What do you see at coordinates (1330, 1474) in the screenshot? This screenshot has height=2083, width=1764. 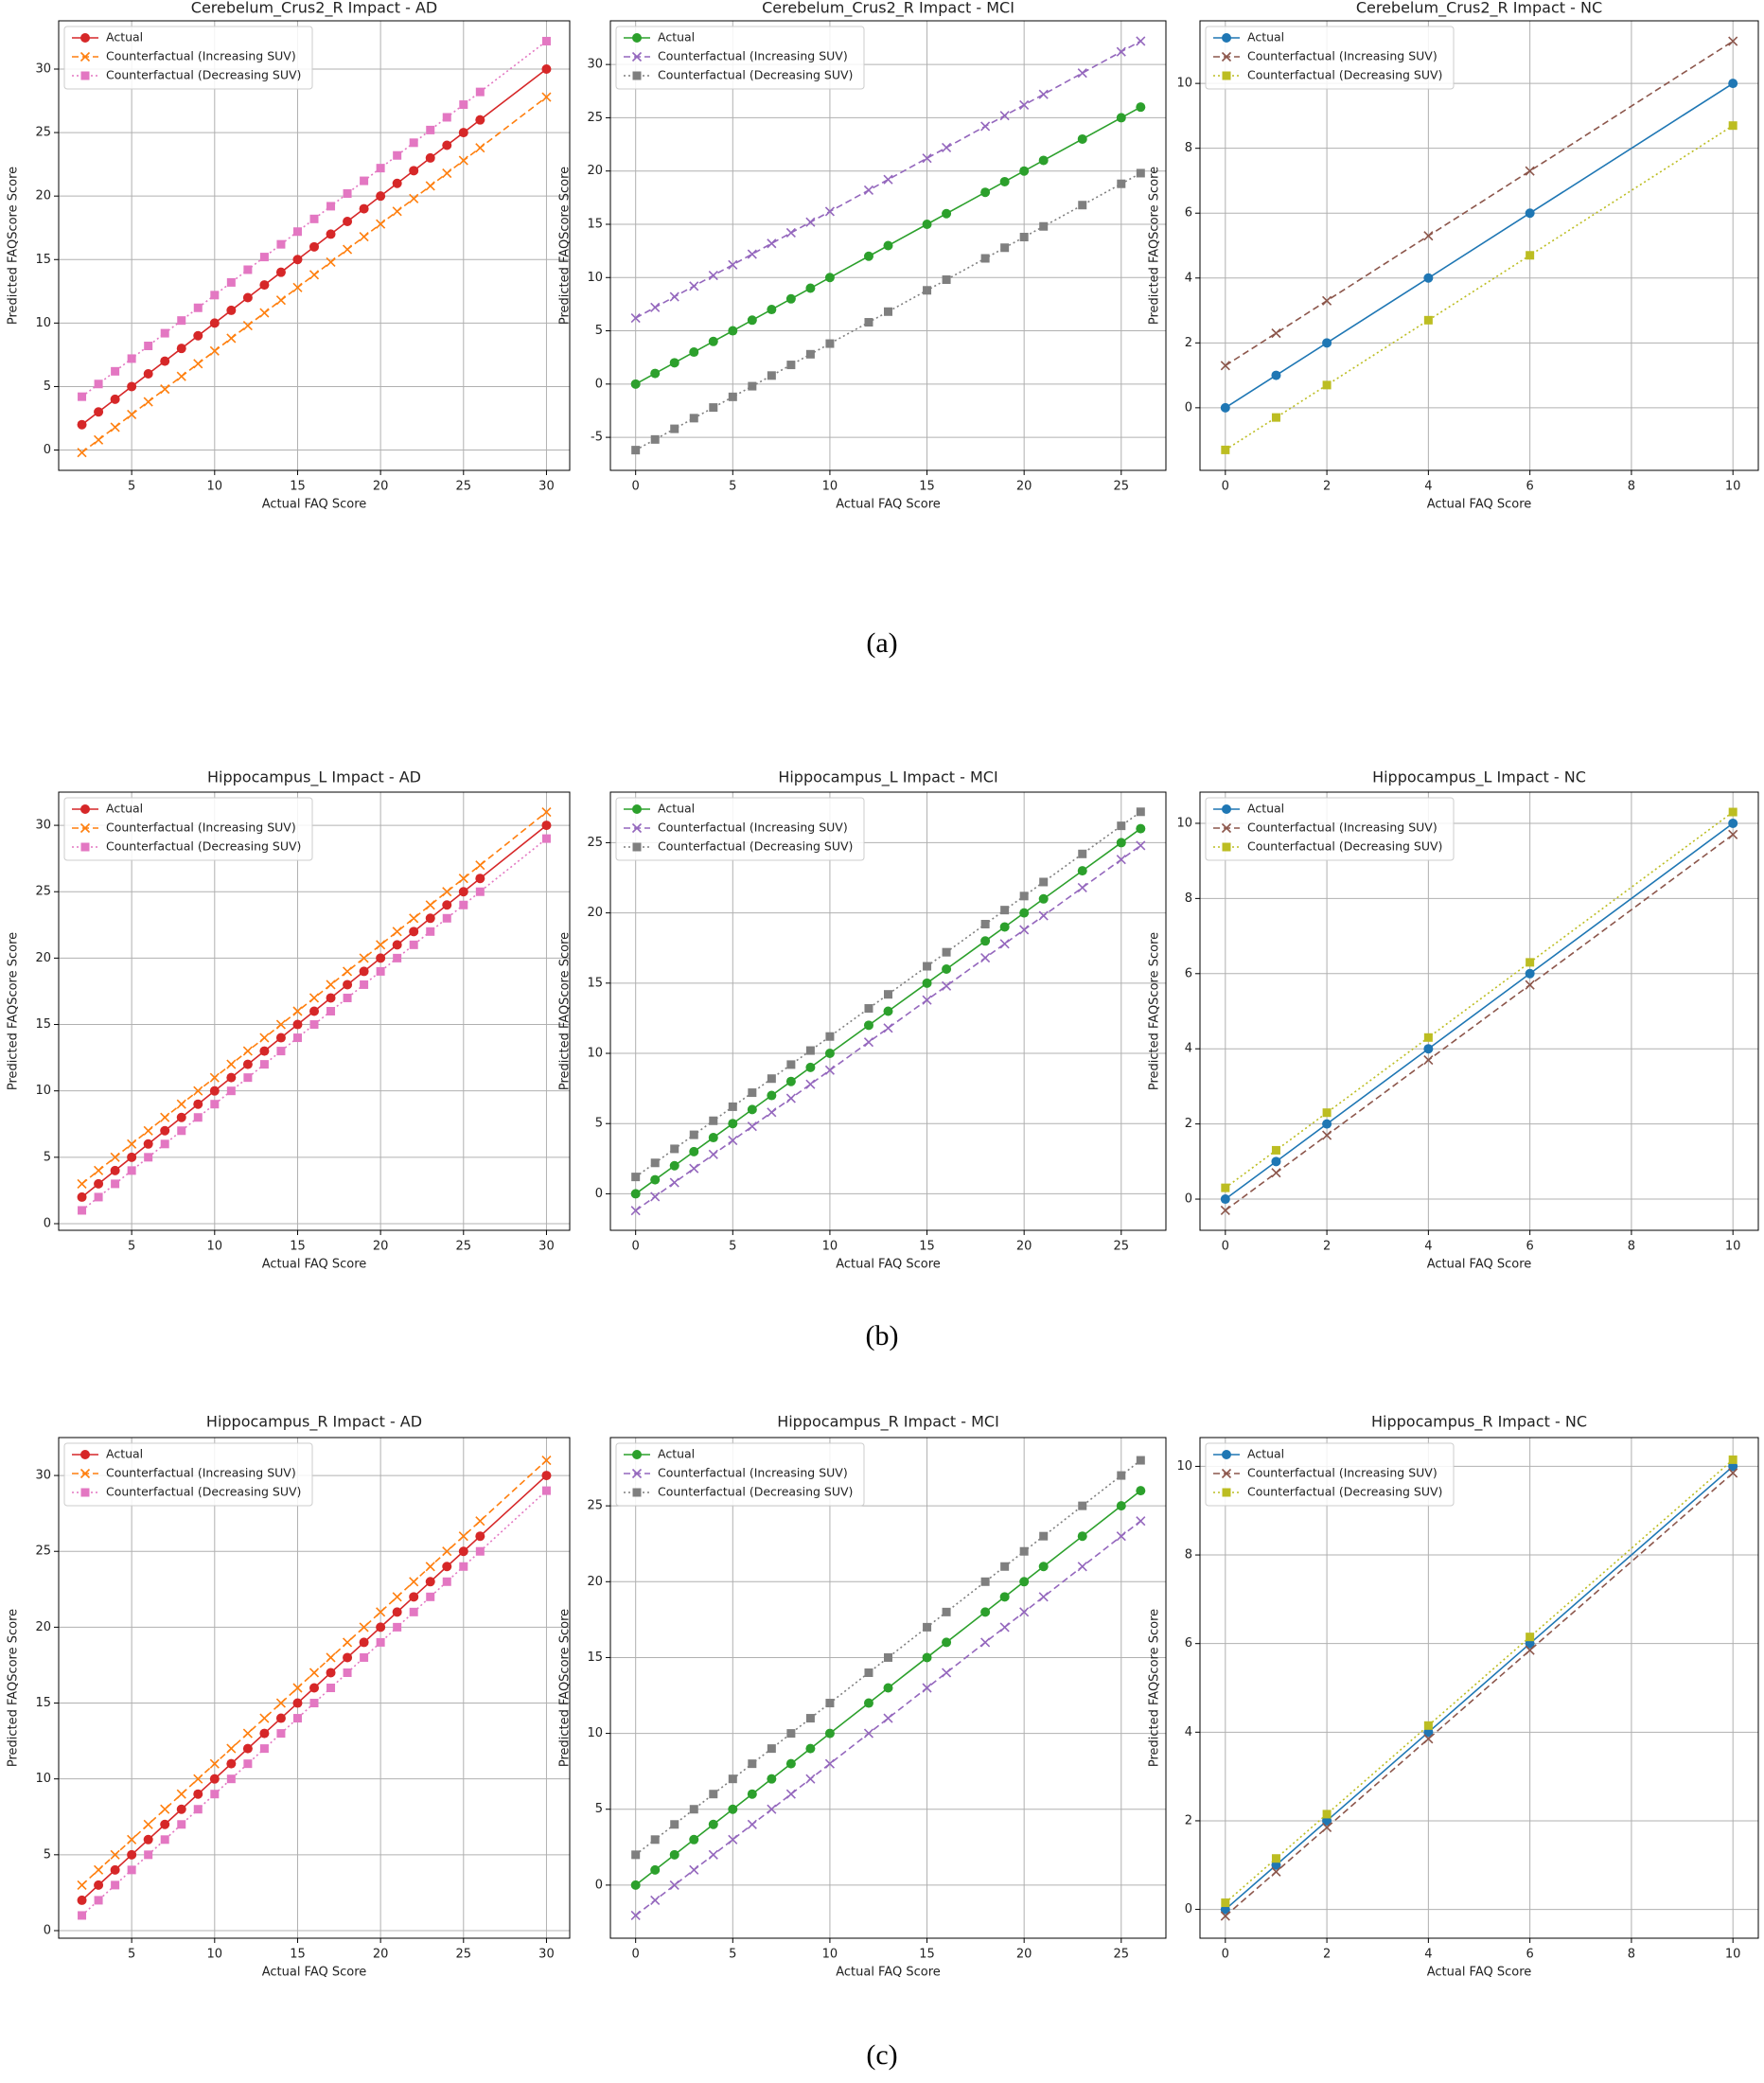 I see `legend-box` at bounding box center [1330, 1474].